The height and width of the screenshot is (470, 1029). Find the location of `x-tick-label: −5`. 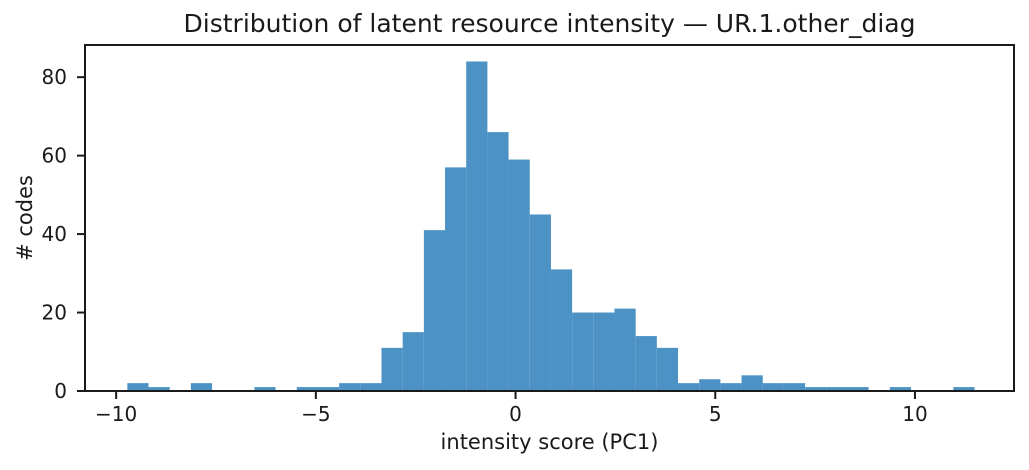

x-tick-label: −5 is located at coordinates (315, 414).